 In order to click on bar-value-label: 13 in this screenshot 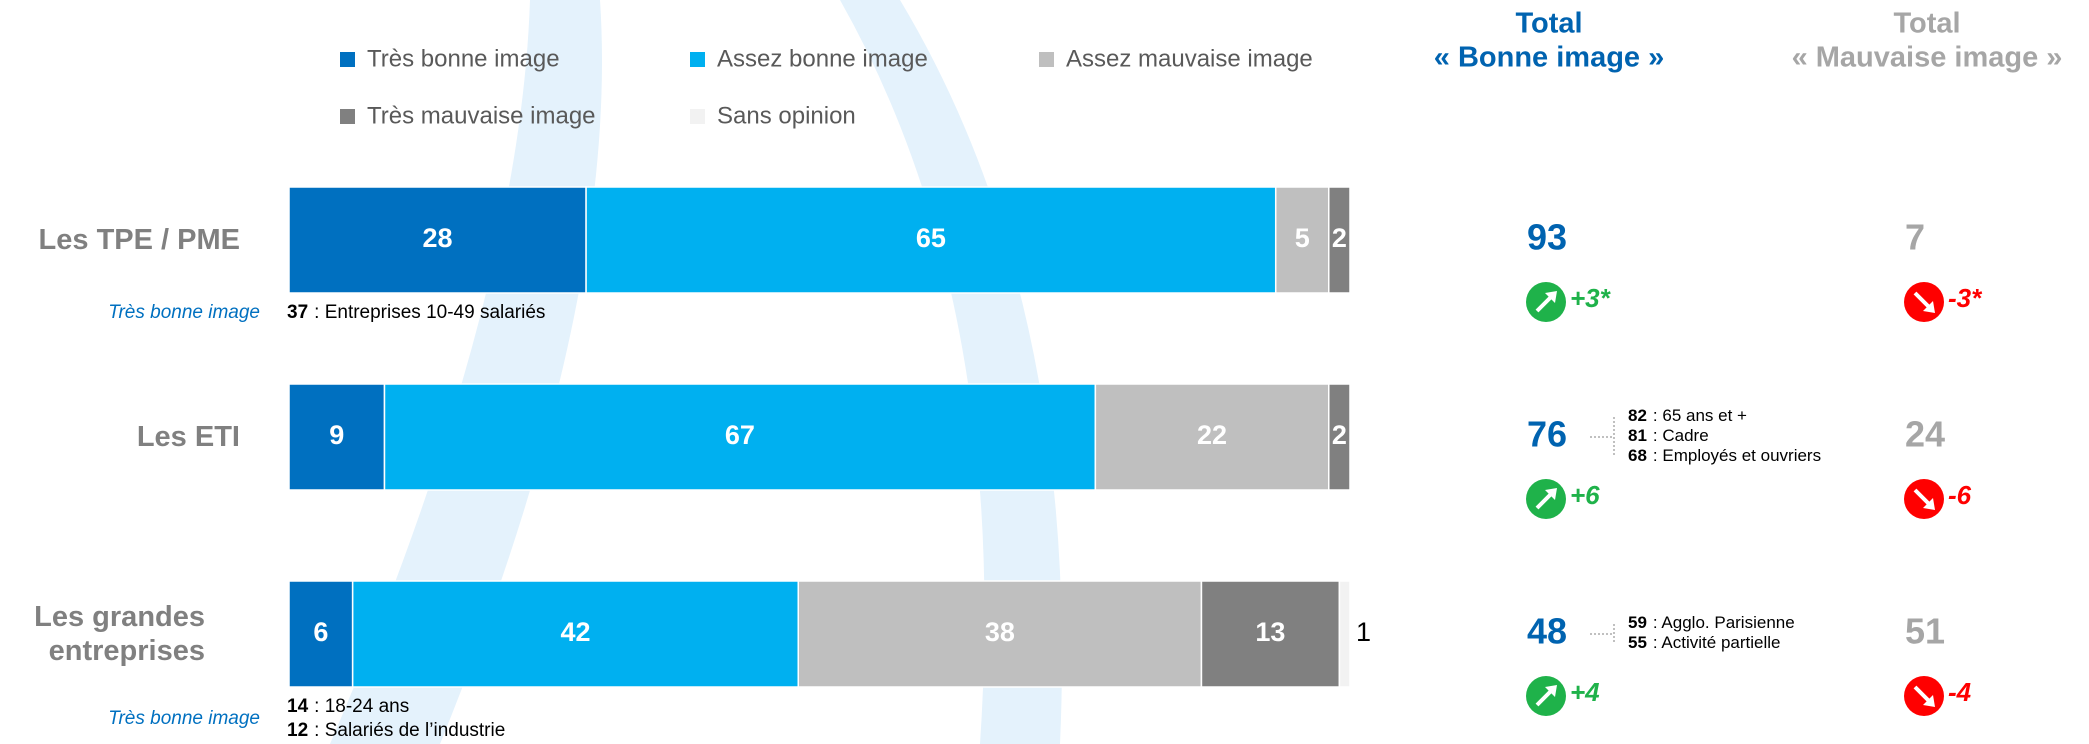, I will do `click(1270, 632)`.